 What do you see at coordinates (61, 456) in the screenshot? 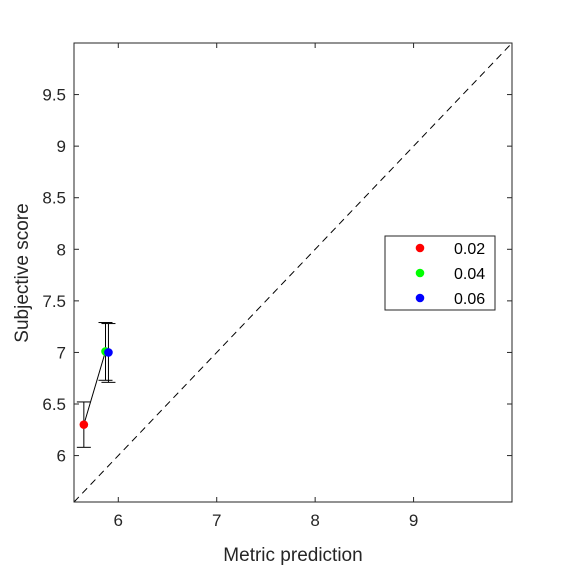
I see `y-tick-label-0: 6` at bounding box center [61, 456].